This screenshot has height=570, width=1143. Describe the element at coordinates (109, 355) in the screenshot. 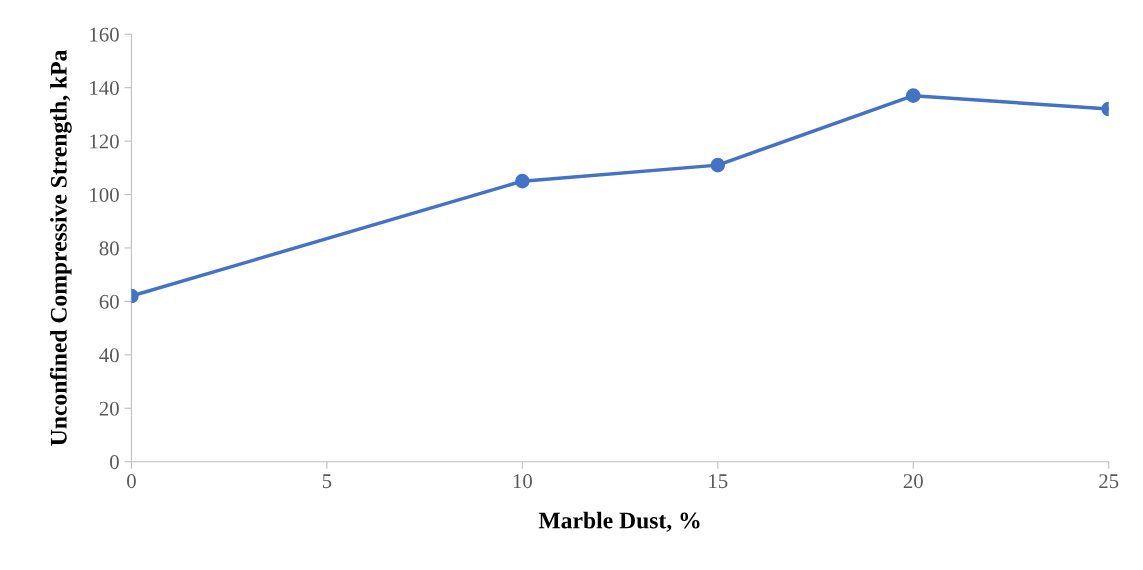

I see `y-tick-label: 40` at that location.